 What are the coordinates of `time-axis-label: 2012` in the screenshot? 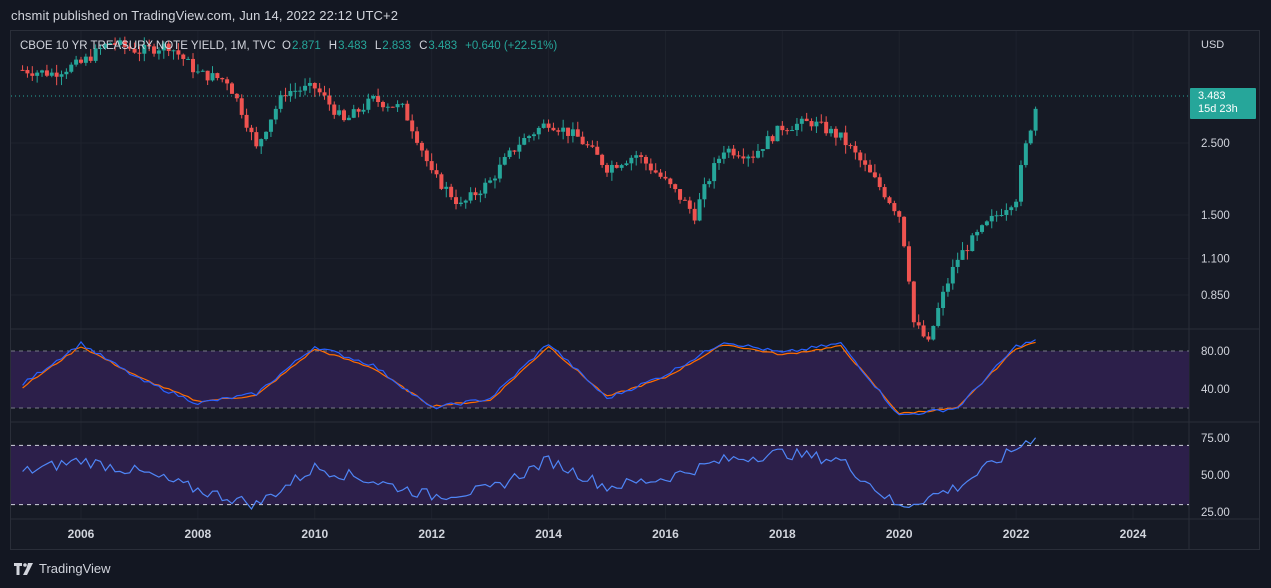 It's located at (431, 534).